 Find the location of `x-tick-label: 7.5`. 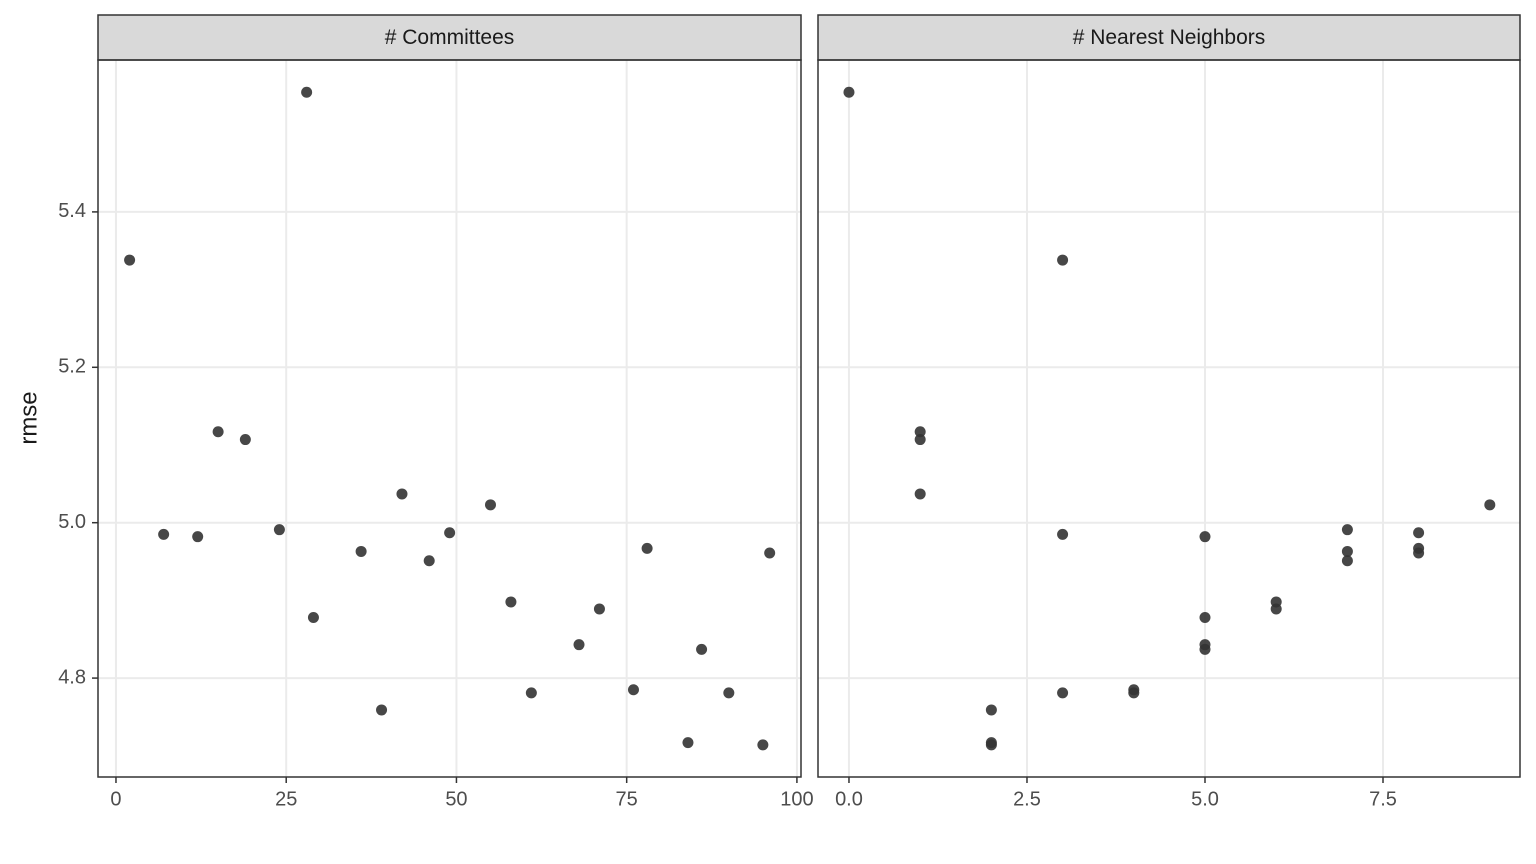

x-tick-label: 7.5 is located at coordinates (1383, 799).